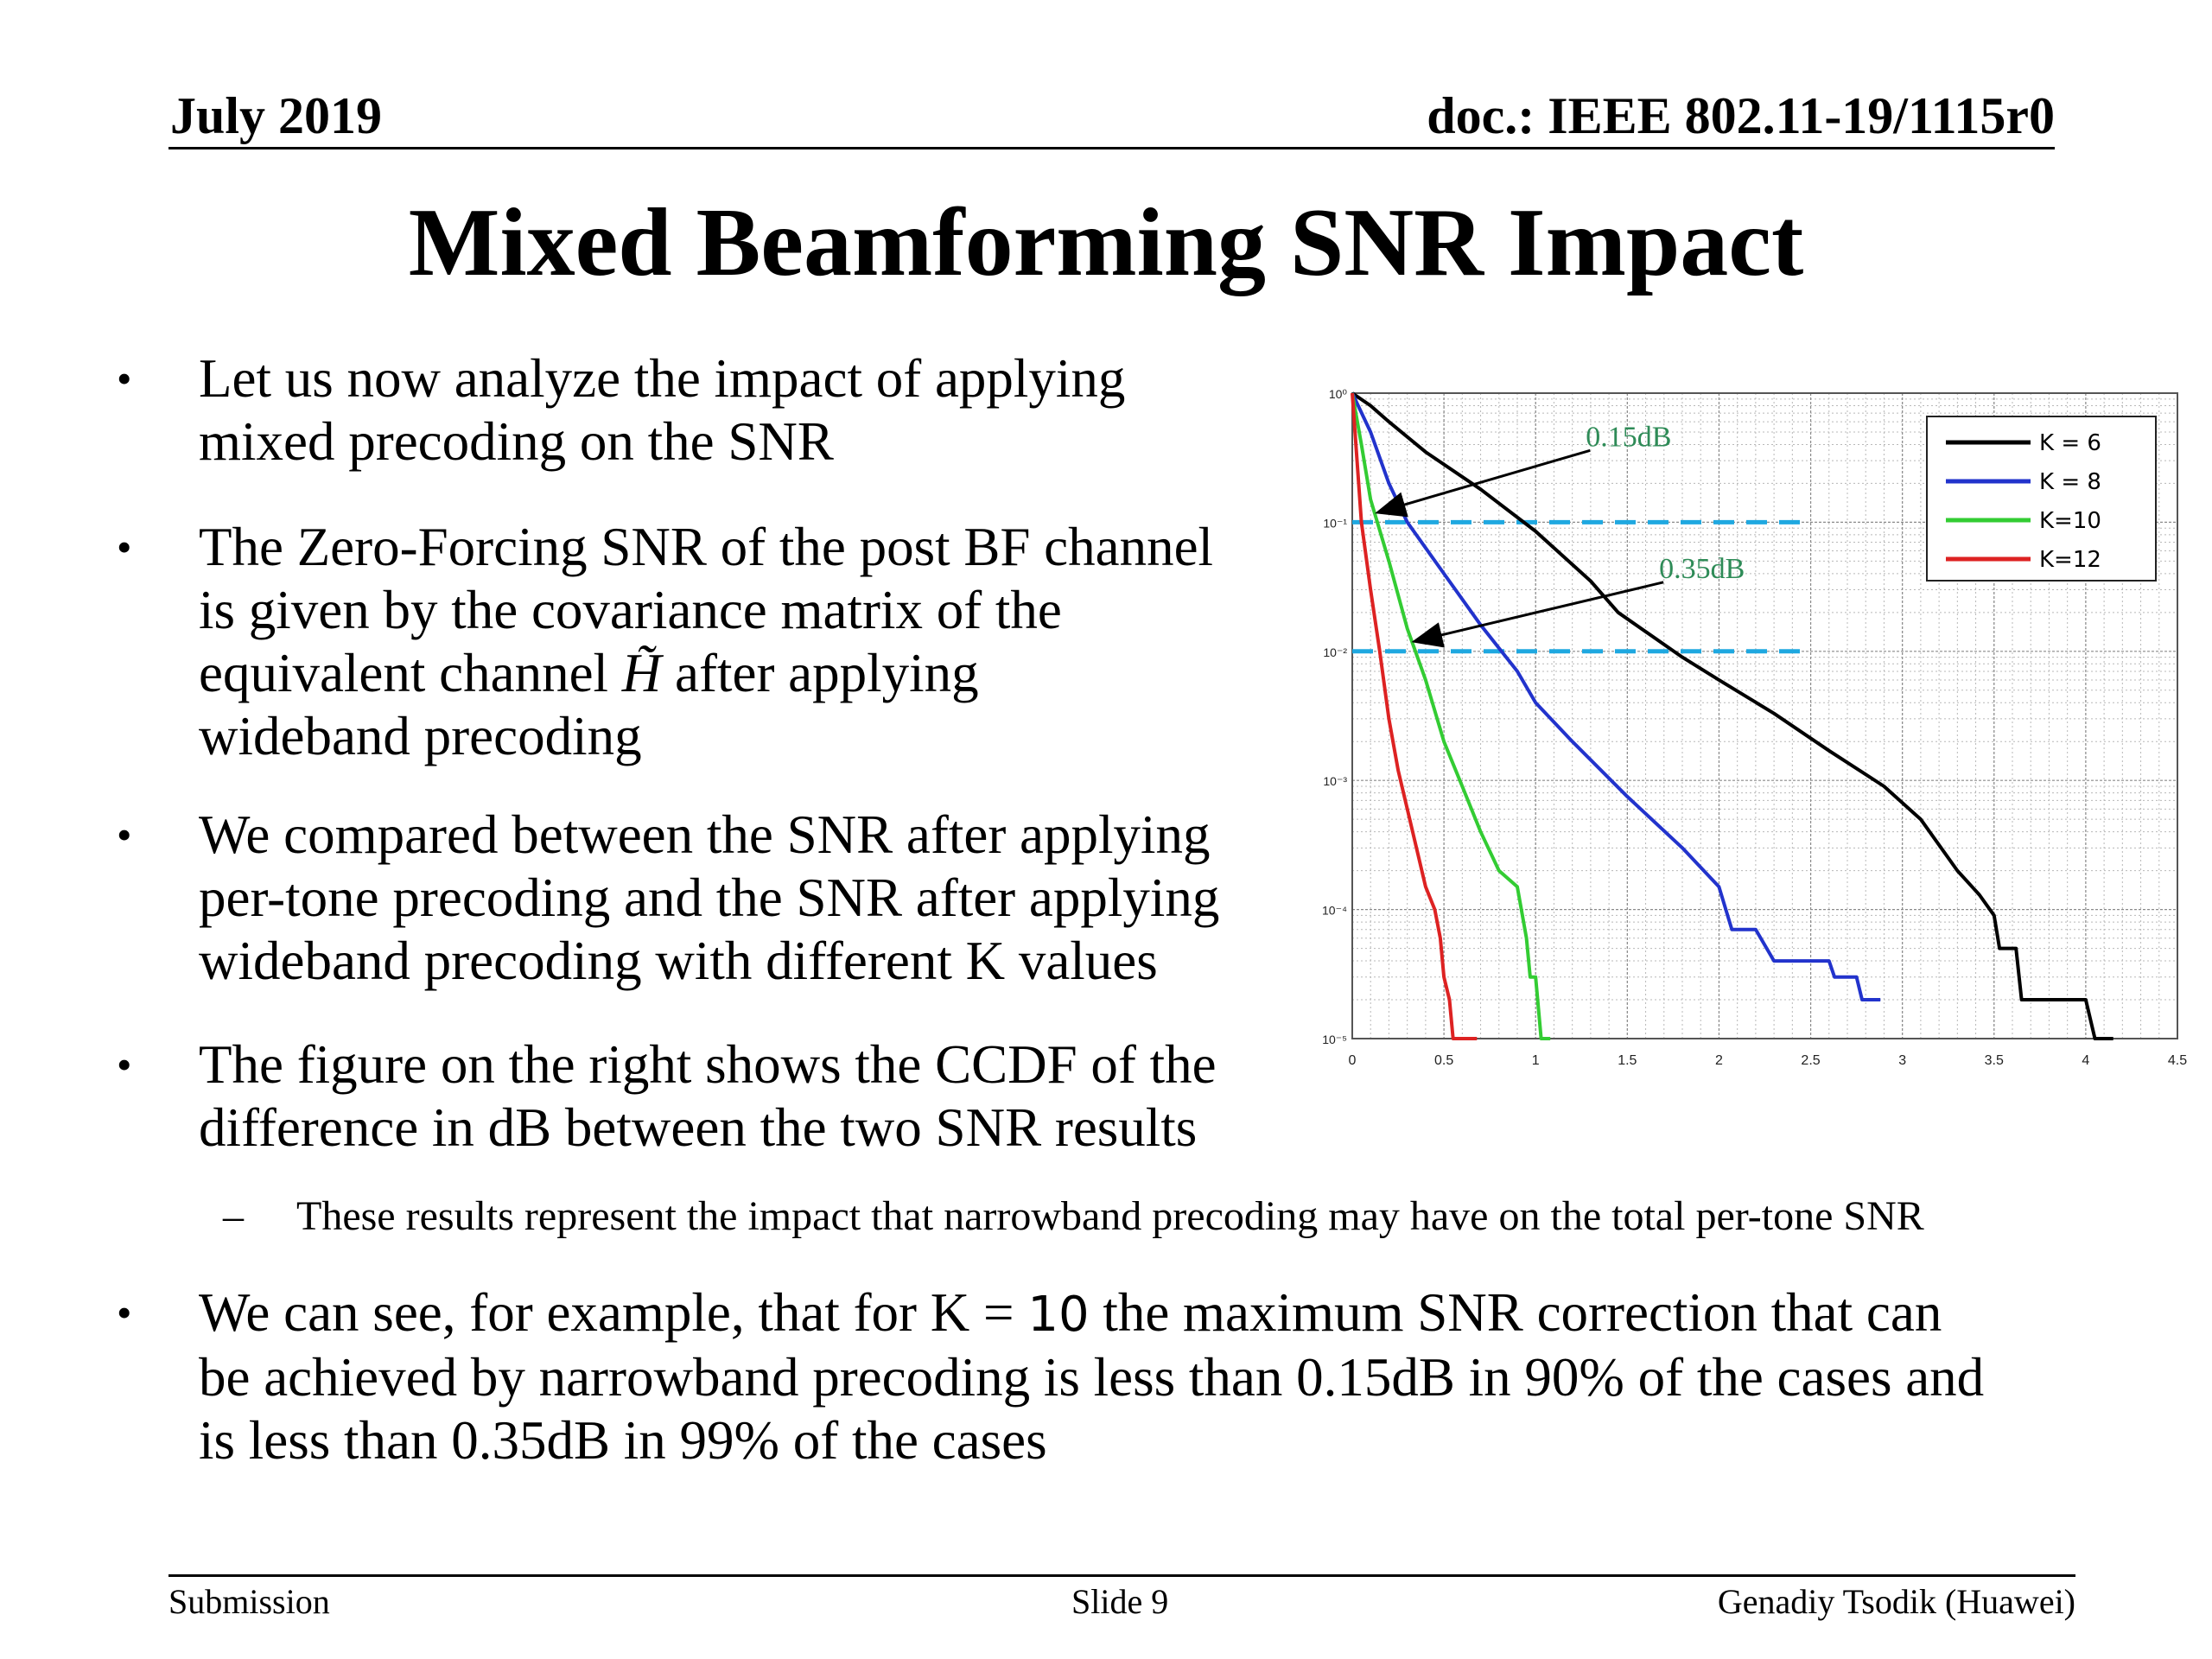 The width and height of the screenshot is (2212, 1659). Describe the element at coordinates (613, 1312) in the screenshot. I see `bullet-5-prefix: We can see, for example, that for K =` at that location.